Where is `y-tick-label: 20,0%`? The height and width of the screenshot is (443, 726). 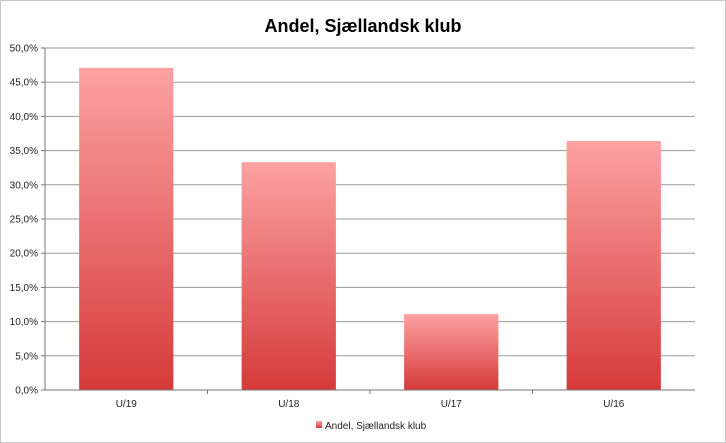
y-tick-label: 20,0% is located at coordinates (24, 254).